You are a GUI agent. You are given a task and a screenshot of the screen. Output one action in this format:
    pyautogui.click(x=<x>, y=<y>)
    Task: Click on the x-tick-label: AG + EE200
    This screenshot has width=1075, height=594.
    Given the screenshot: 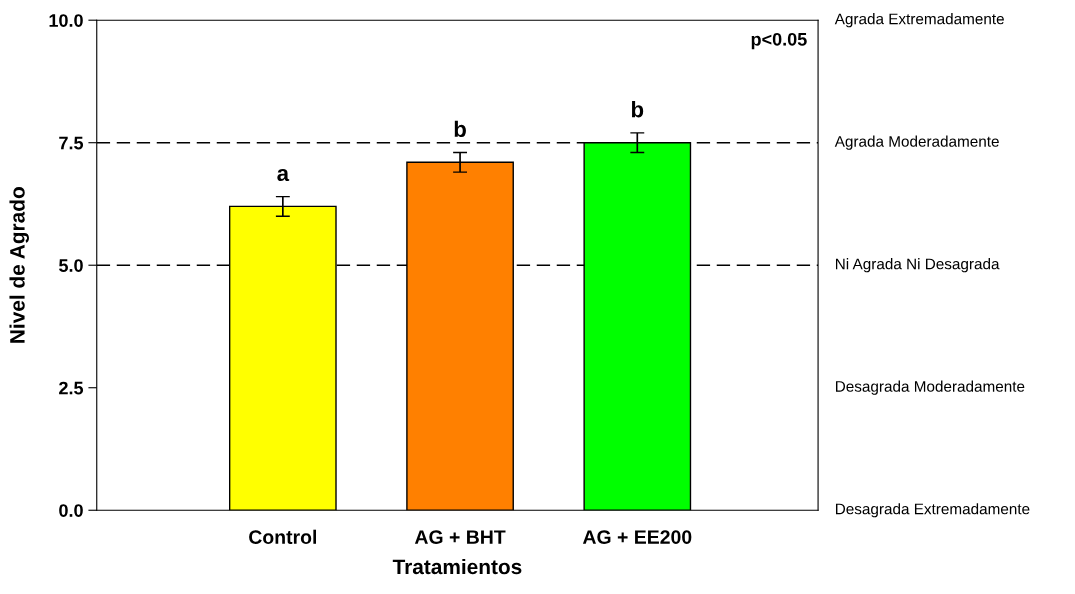 What is the action you would take?
    pyautogui.click(x=637, y=537)
    